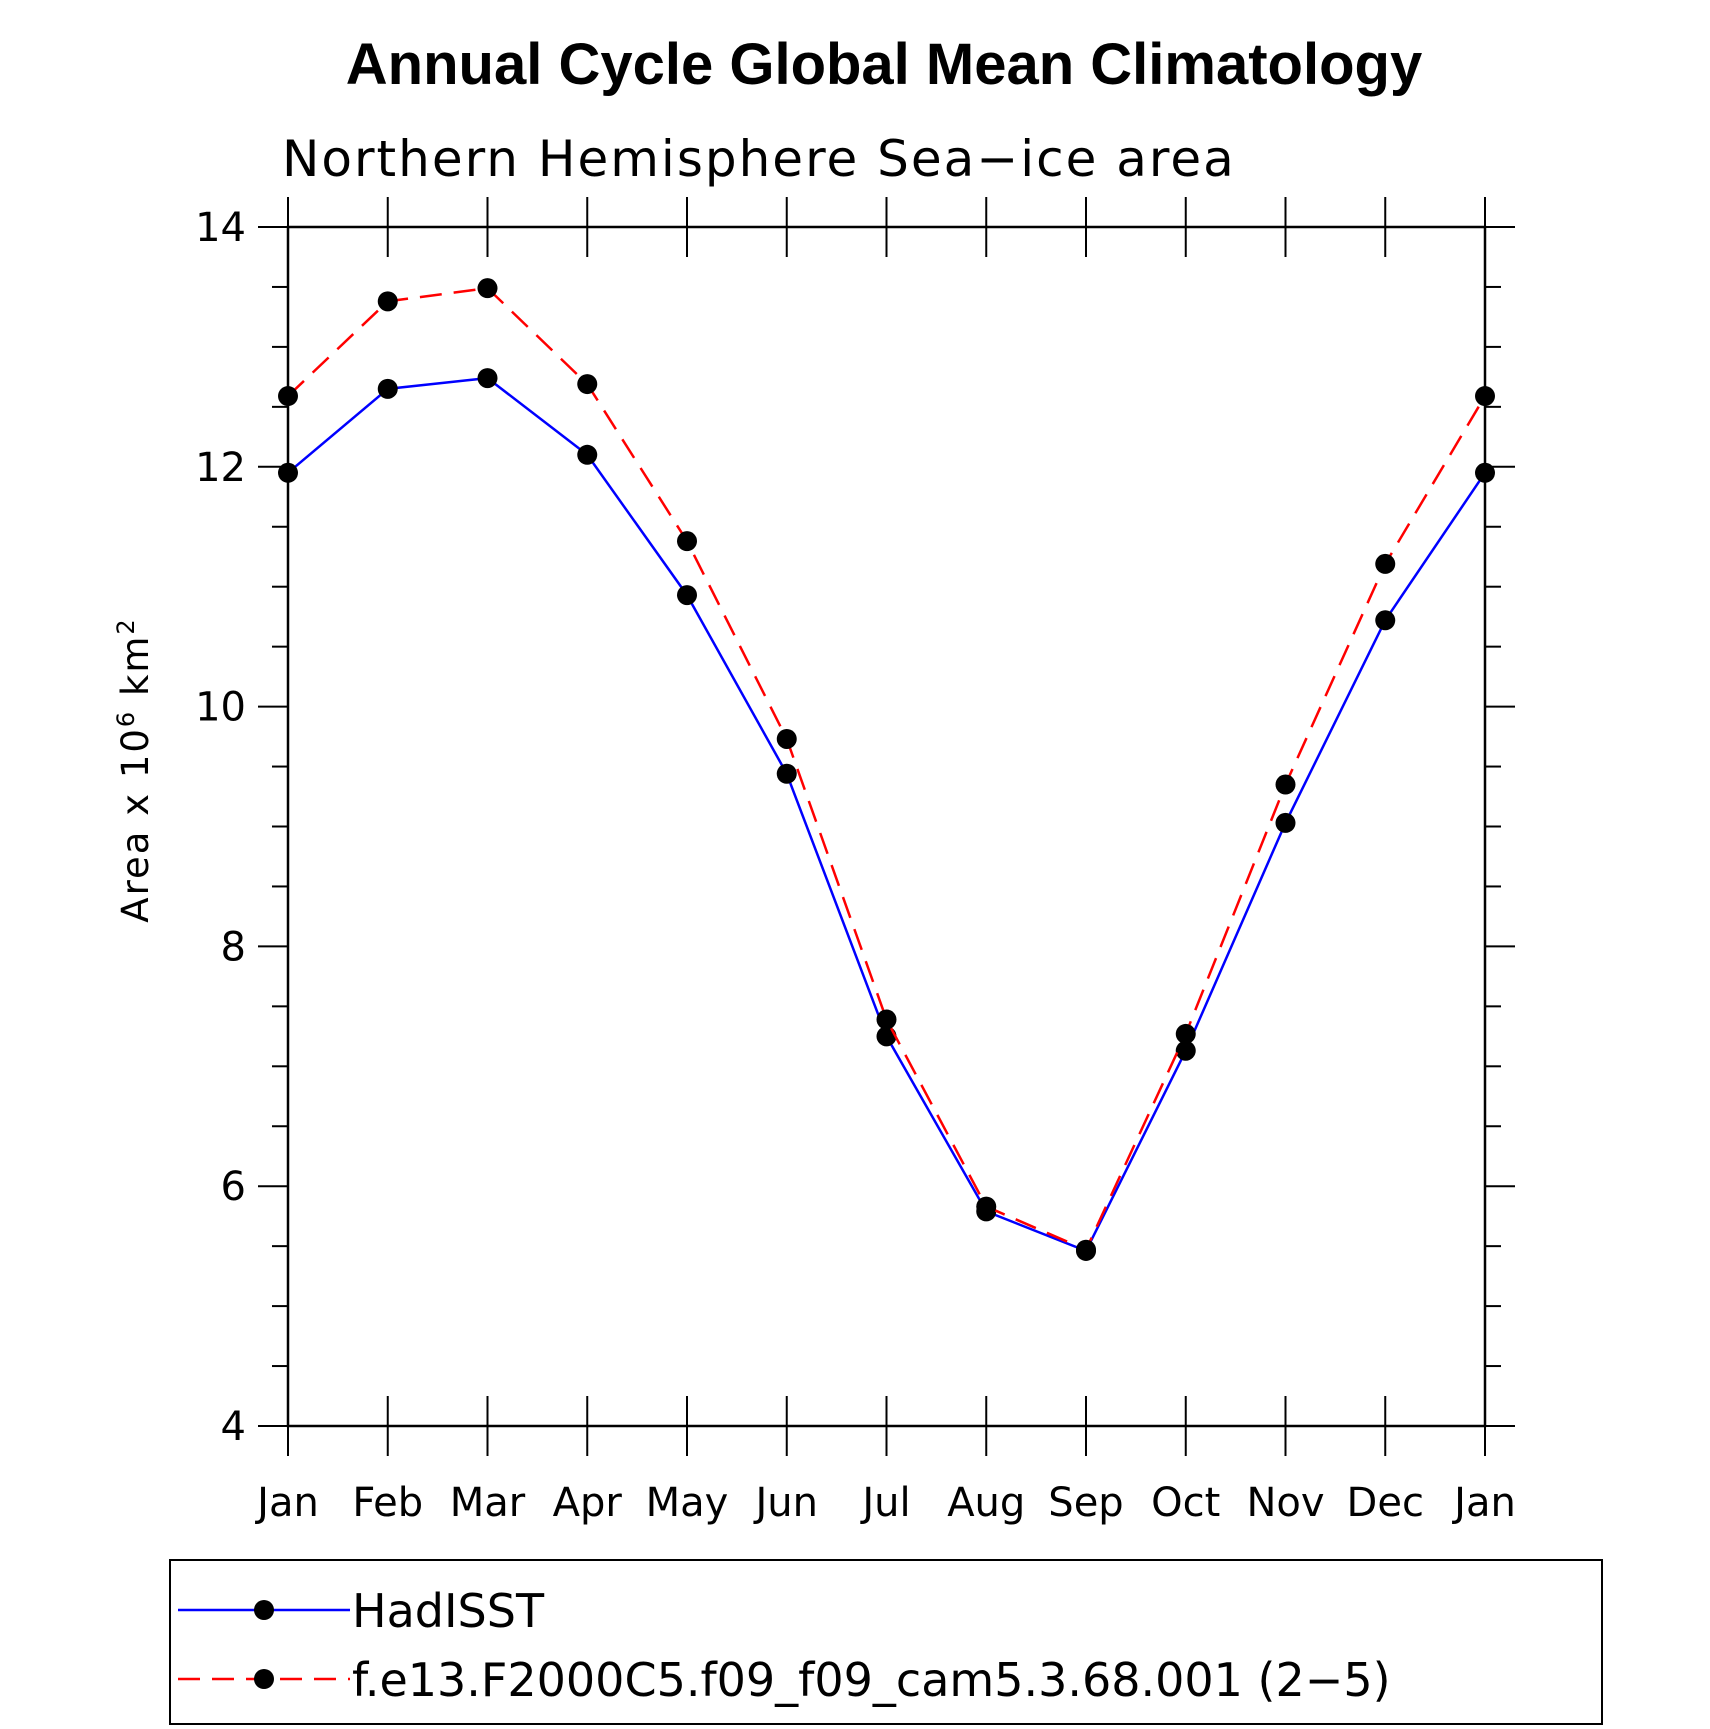 This screenshot has width=1710, height=1729. What do you see at coordinates (1285, 1503) in the screenshot?
I see `x-tick-label: Nov` at bounding box center [1285, 1503].